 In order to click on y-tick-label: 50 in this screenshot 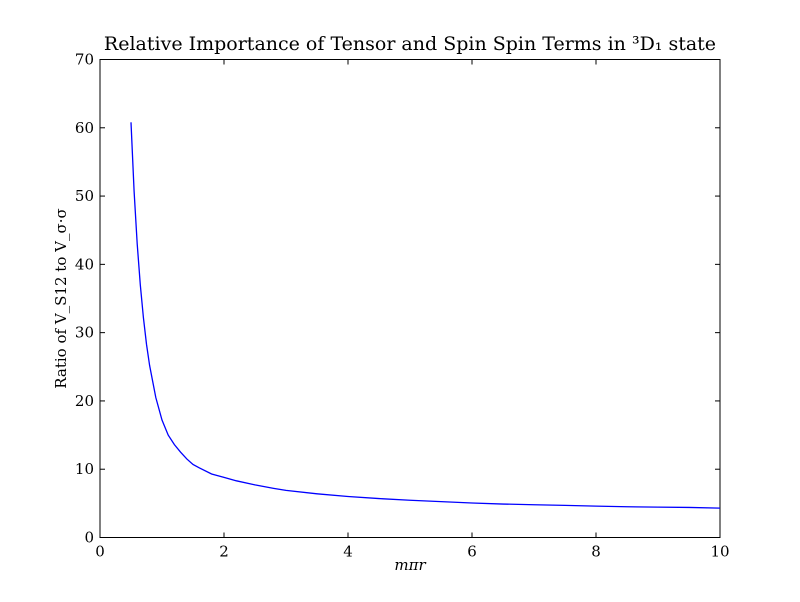, I will do `click(84, 196)`.